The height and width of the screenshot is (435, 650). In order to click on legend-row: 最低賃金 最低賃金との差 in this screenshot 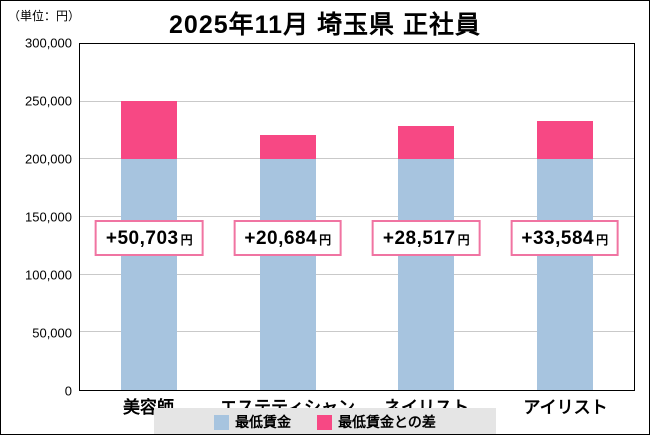, I will do `click(325, 421)`.